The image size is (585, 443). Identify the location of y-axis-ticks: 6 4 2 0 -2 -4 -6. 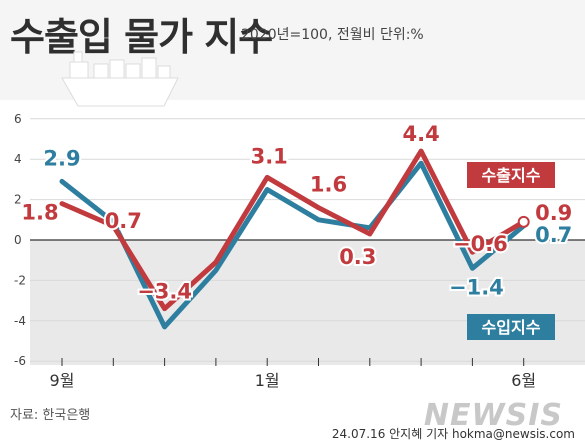
(20, 240).